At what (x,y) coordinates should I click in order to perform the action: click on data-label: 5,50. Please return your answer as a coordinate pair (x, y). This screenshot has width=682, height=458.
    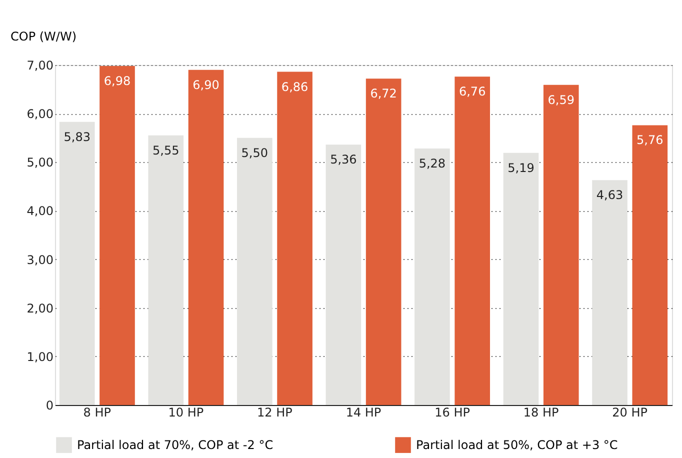
    Looking at the image, I should click on (254, 153).